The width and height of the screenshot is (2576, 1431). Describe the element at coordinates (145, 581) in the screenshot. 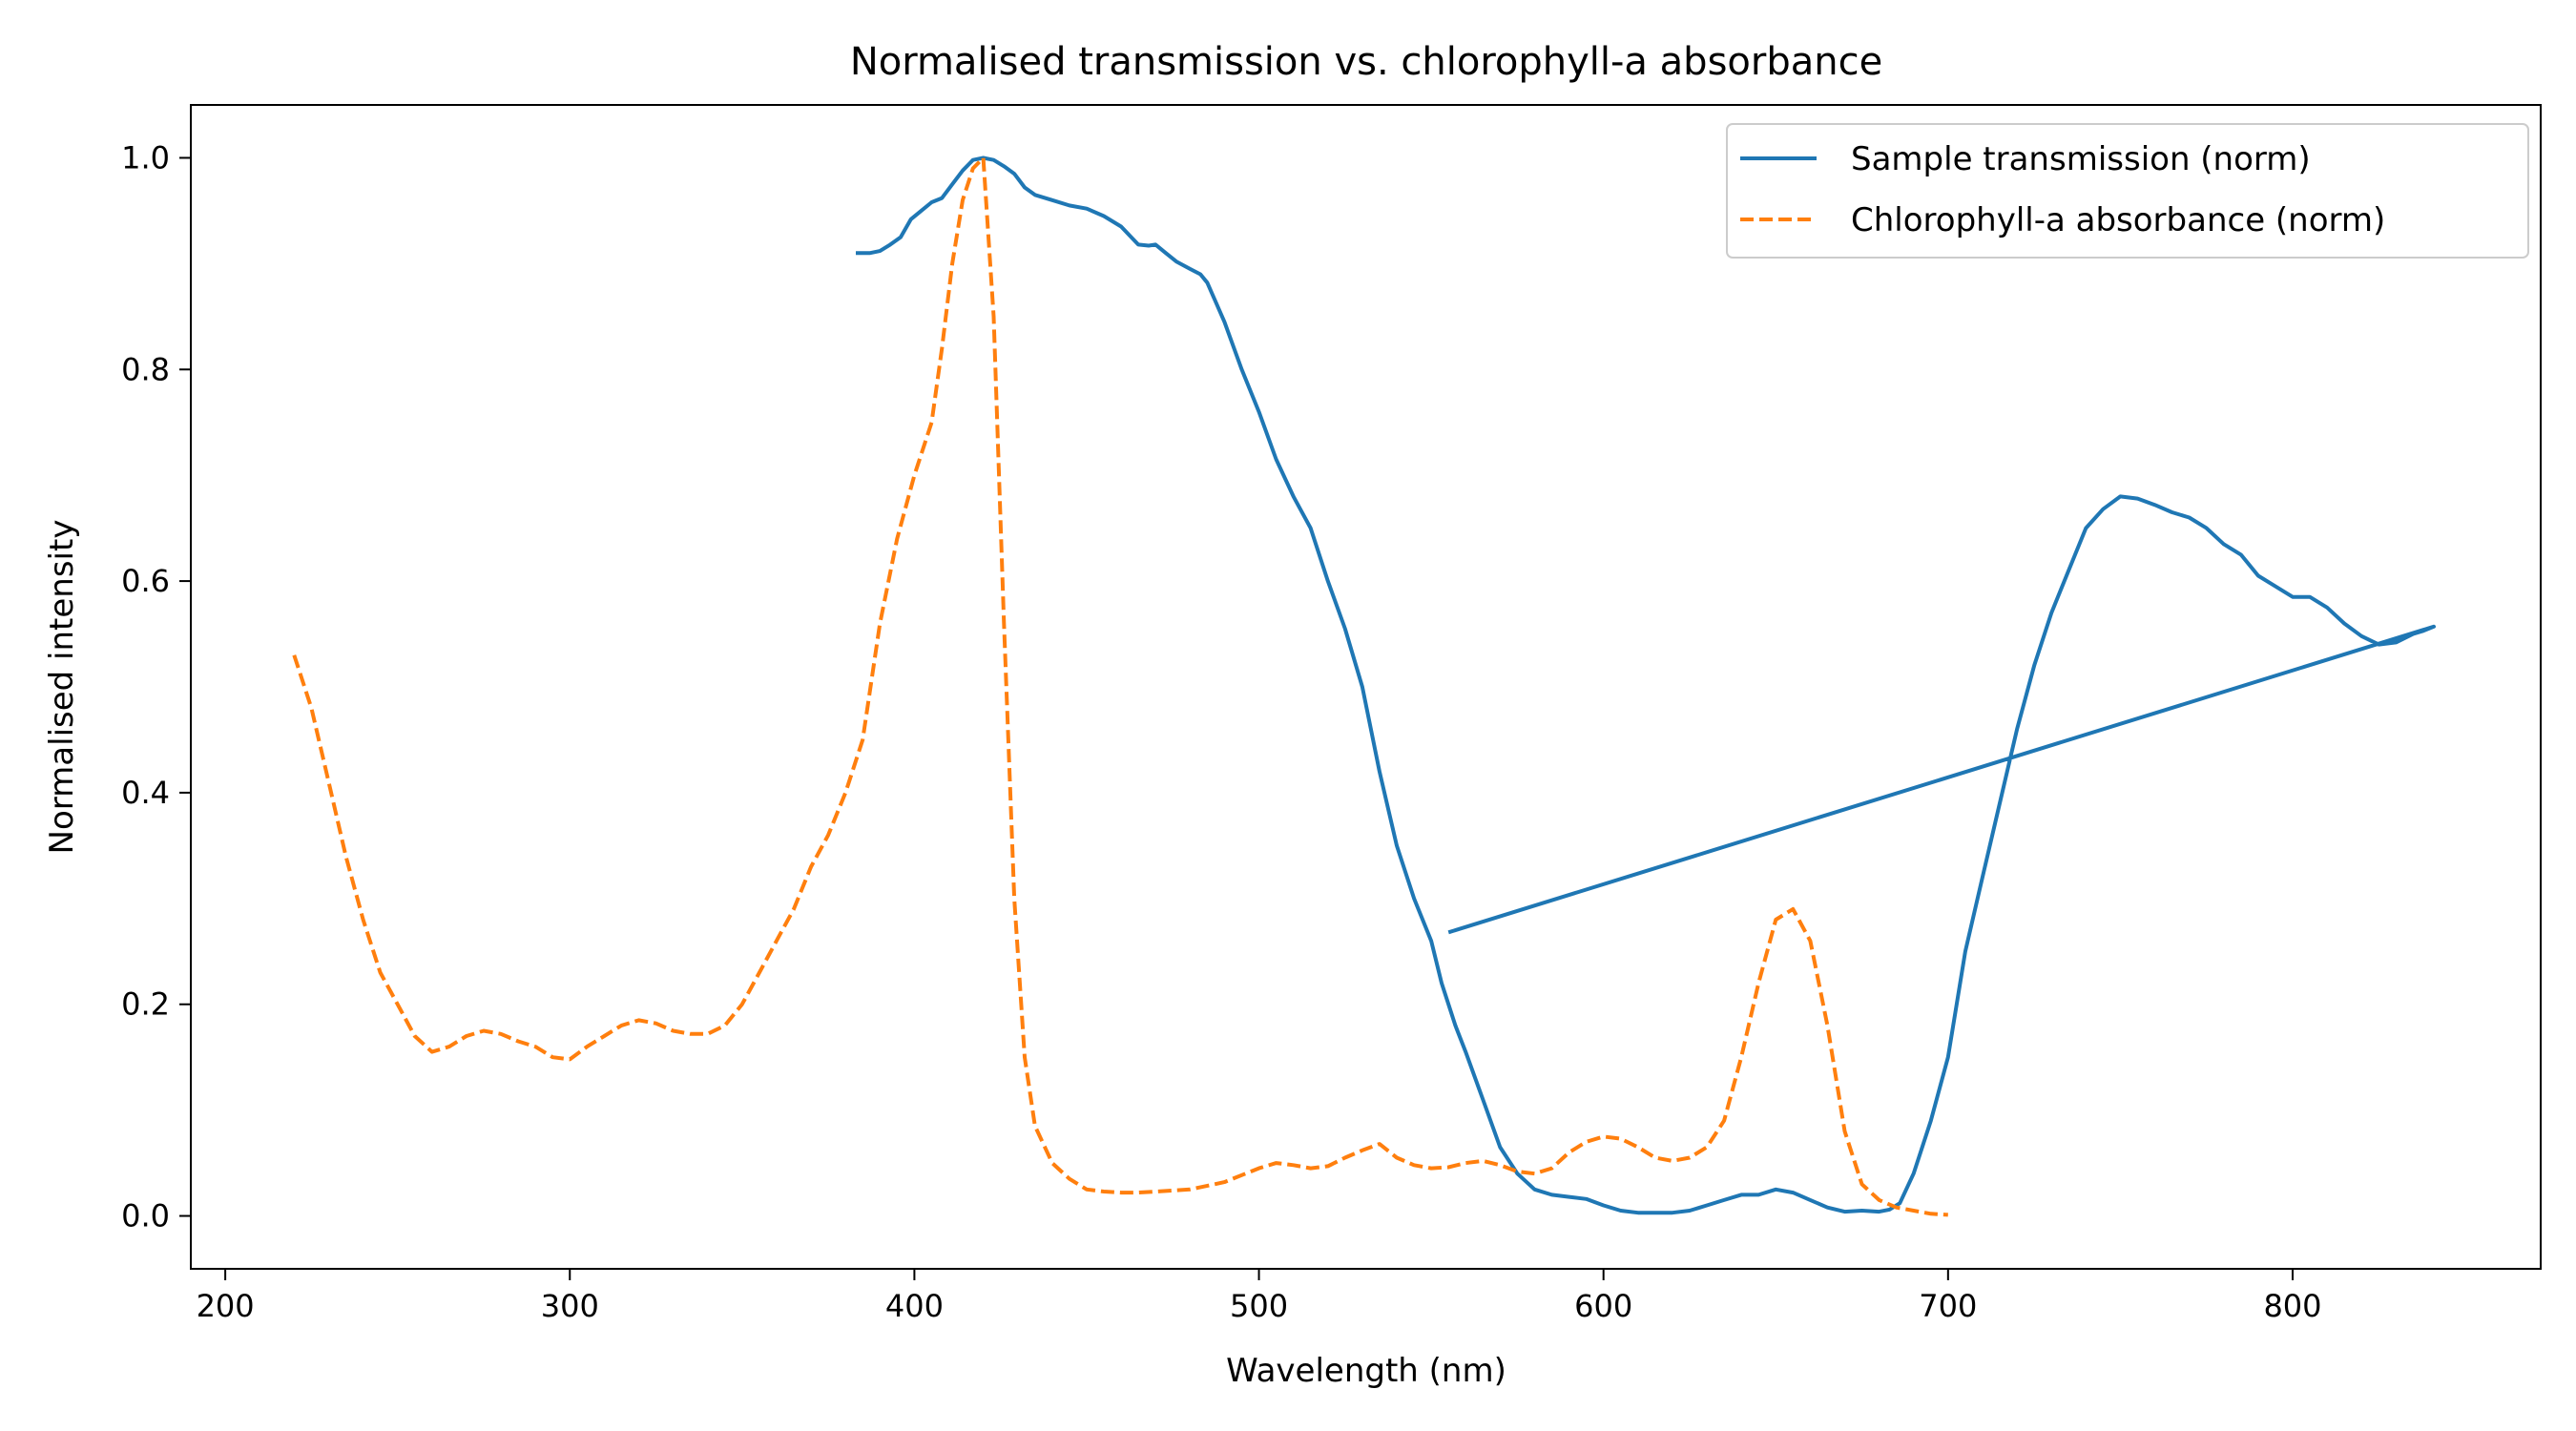

I see `y-tick-label: 0.6` at that location.